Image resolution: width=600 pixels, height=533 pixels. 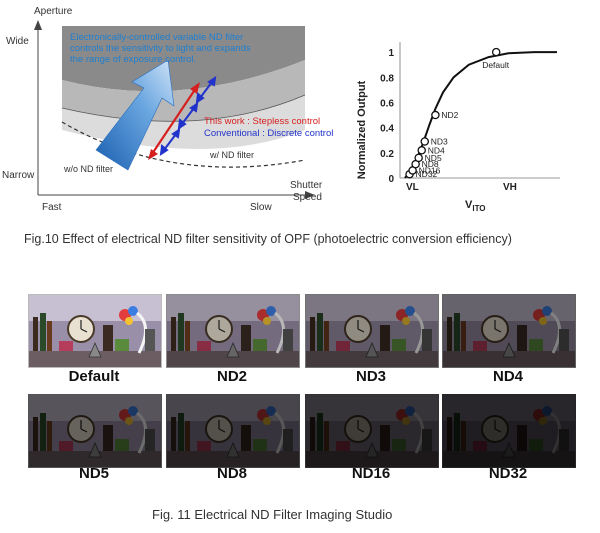 What do you see at coordinates (435, 115) in the screenshot?
I see `point-nd2` at bounding box center [435, 115].